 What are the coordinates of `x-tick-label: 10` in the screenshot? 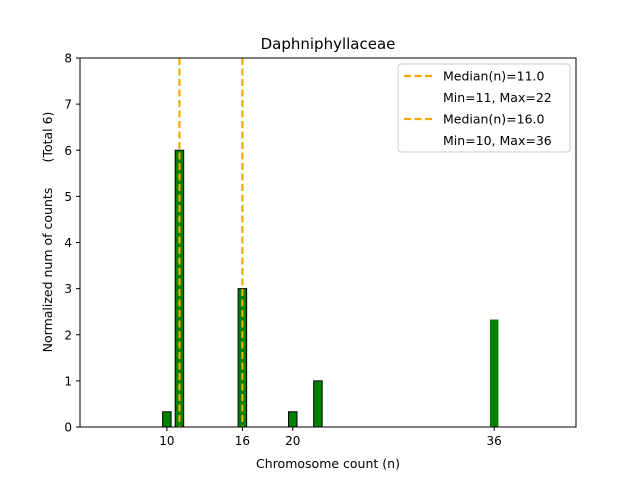 It's located at (166, 441).